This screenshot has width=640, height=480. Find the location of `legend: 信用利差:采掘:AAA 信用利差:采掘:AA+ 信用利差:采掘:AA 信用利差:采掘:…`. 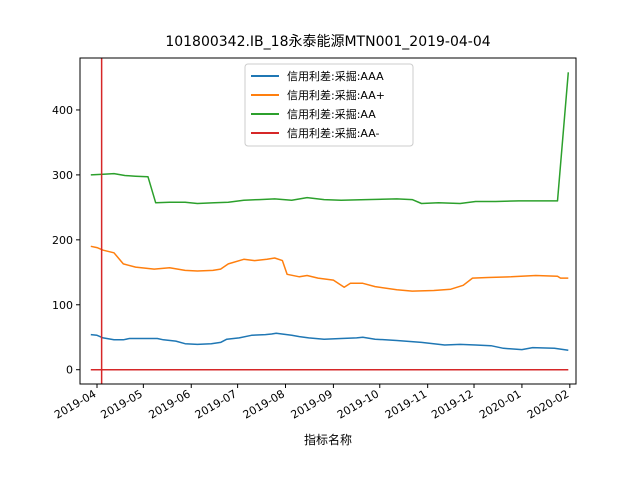

legend: 信用利差:采掘:AAA 信用利差:采掘:AA+ 信用利差:采掘:AA 信用利差:采掘:… is located at coordinates (329, 105).